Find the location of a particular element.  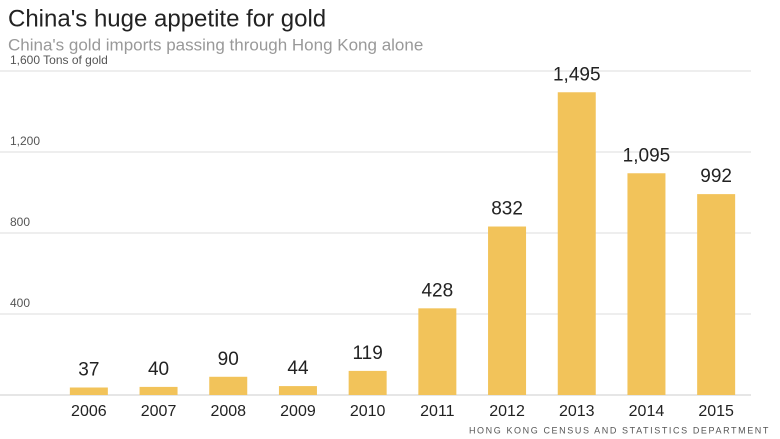

y-tick-label: 800 is located at coordinates (20, 222).